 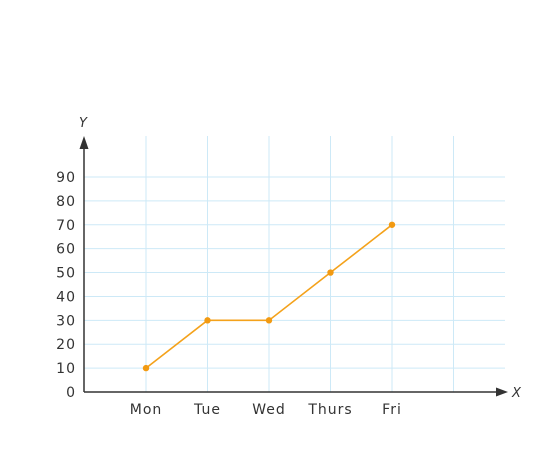 What do you see at coordinates (66, 369) in the screenshot?
I see `y-tick-label: 10` at bounding box center [66, 369].